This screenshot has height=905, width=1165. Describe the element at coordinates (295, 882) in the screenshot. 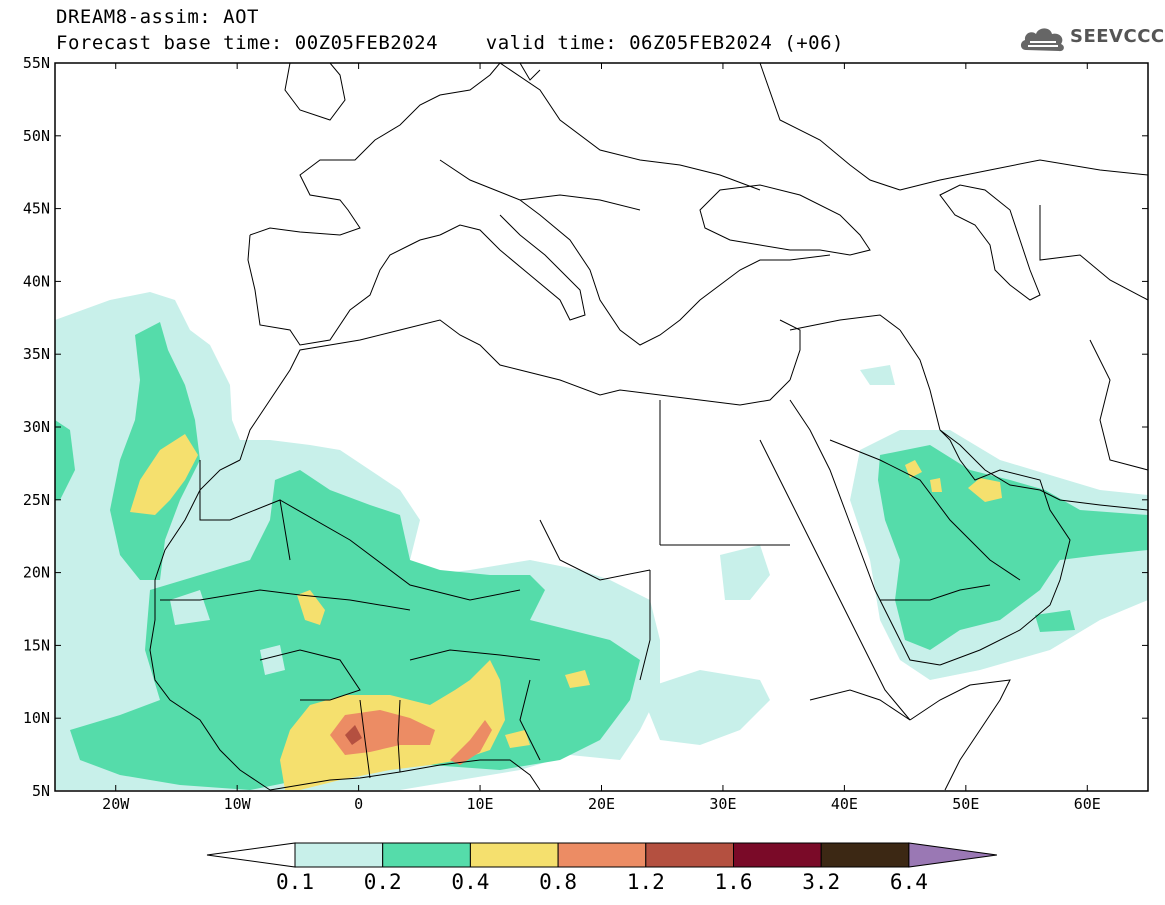

I see `colorbar-level-label: 0.1` at that location.